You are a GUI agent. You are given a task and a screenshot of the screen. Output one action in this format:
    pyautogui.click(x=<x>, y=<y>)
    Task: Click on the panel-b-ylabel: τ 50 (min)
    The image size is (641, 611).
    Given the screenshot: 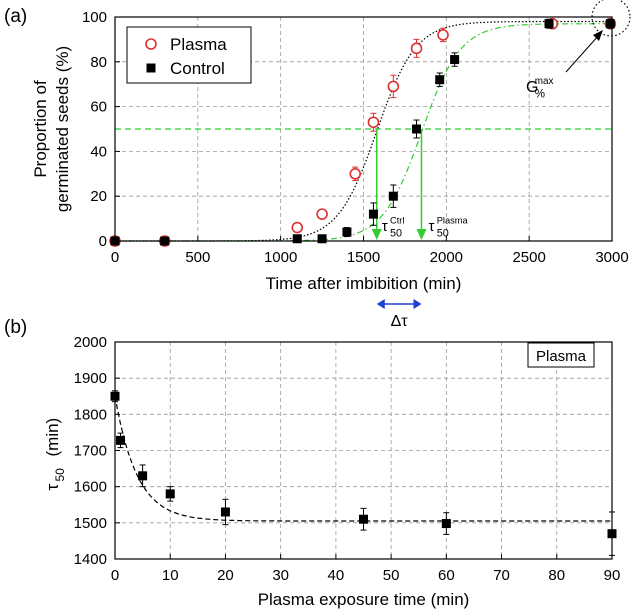 What is the action you would take?
    pyautogui.click(x=55, y=454)
    